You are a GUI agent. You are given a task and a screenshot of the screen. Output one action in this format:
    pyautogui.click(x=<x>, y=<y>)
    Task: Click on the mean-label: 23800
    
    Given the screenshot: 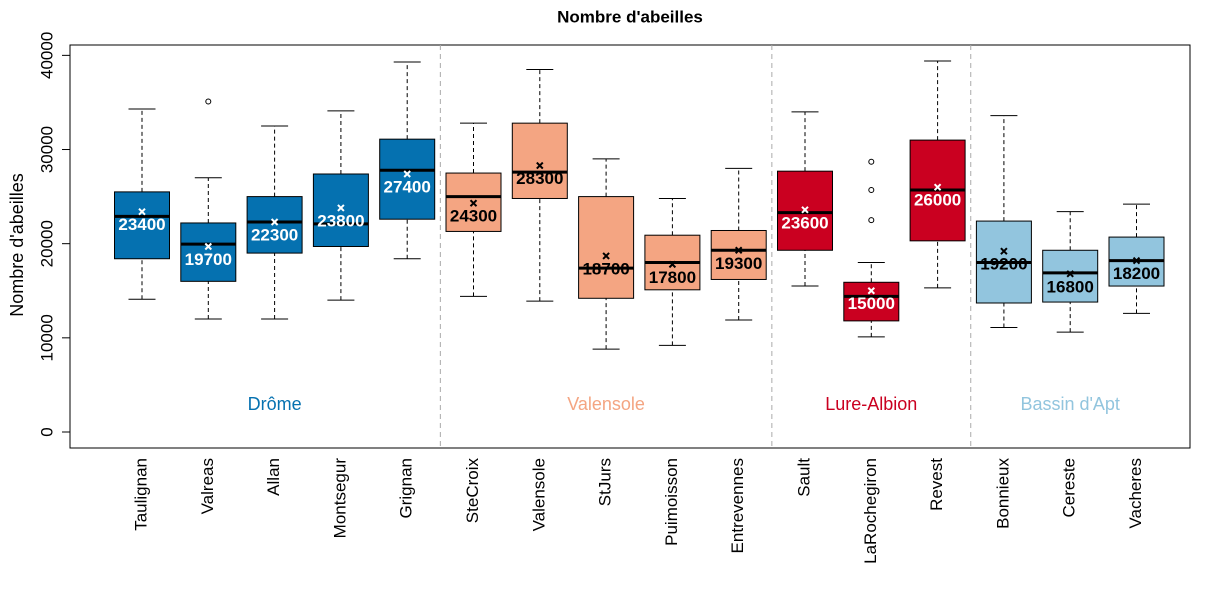 What is the action you would take?
    pyautogui.click(x=340, y=220)
    